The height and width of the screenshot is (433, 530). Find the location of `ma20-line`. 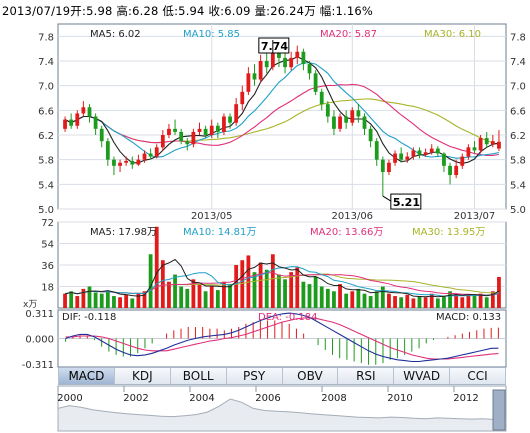

ma20-line is located at coordinates (281, 119).